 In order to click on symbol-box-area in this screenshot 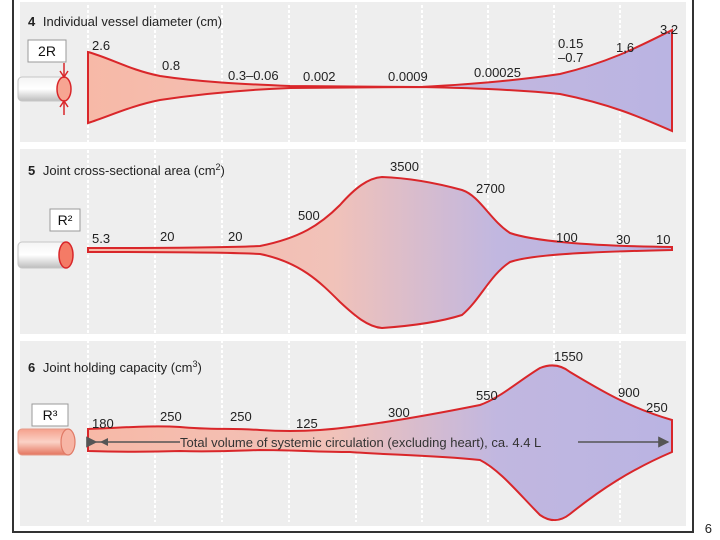, I will do `click(65, 220)`.